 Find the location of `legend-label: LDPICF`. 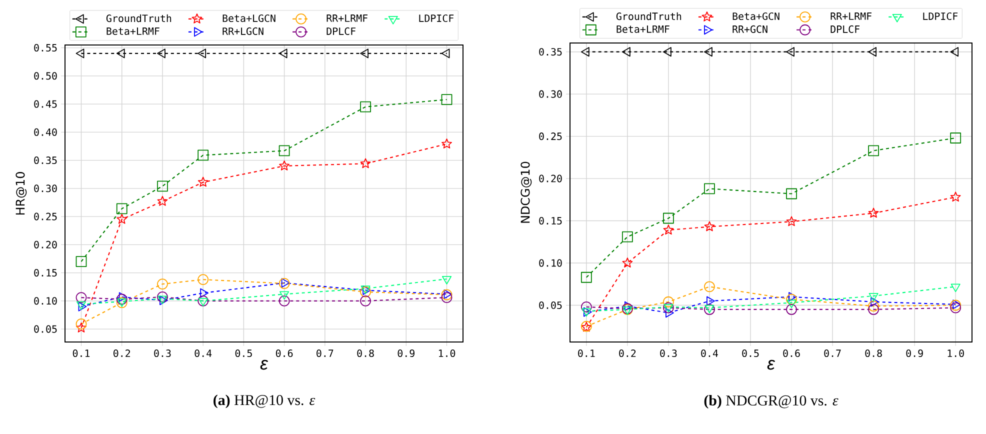

legend-label: LDPICF is located at coordinates (436, 18).